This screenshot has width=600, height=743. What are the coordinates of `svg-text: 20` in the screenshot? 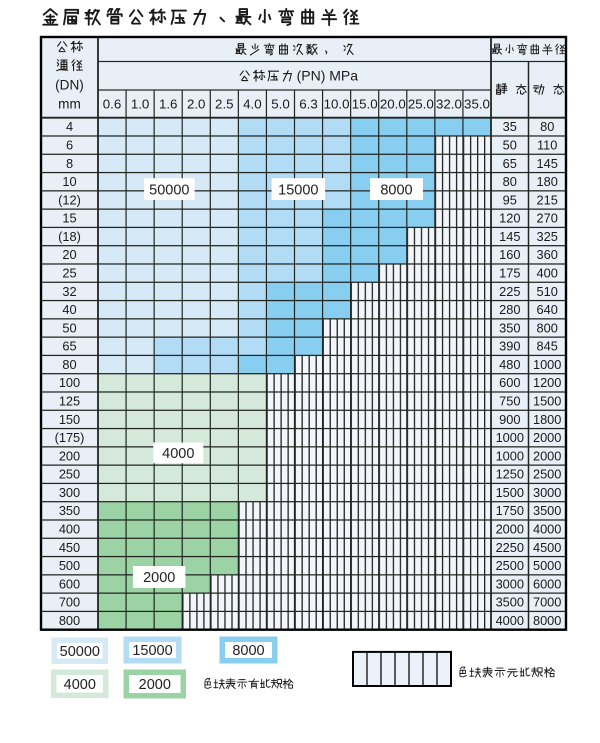 It's located at (69, 254).